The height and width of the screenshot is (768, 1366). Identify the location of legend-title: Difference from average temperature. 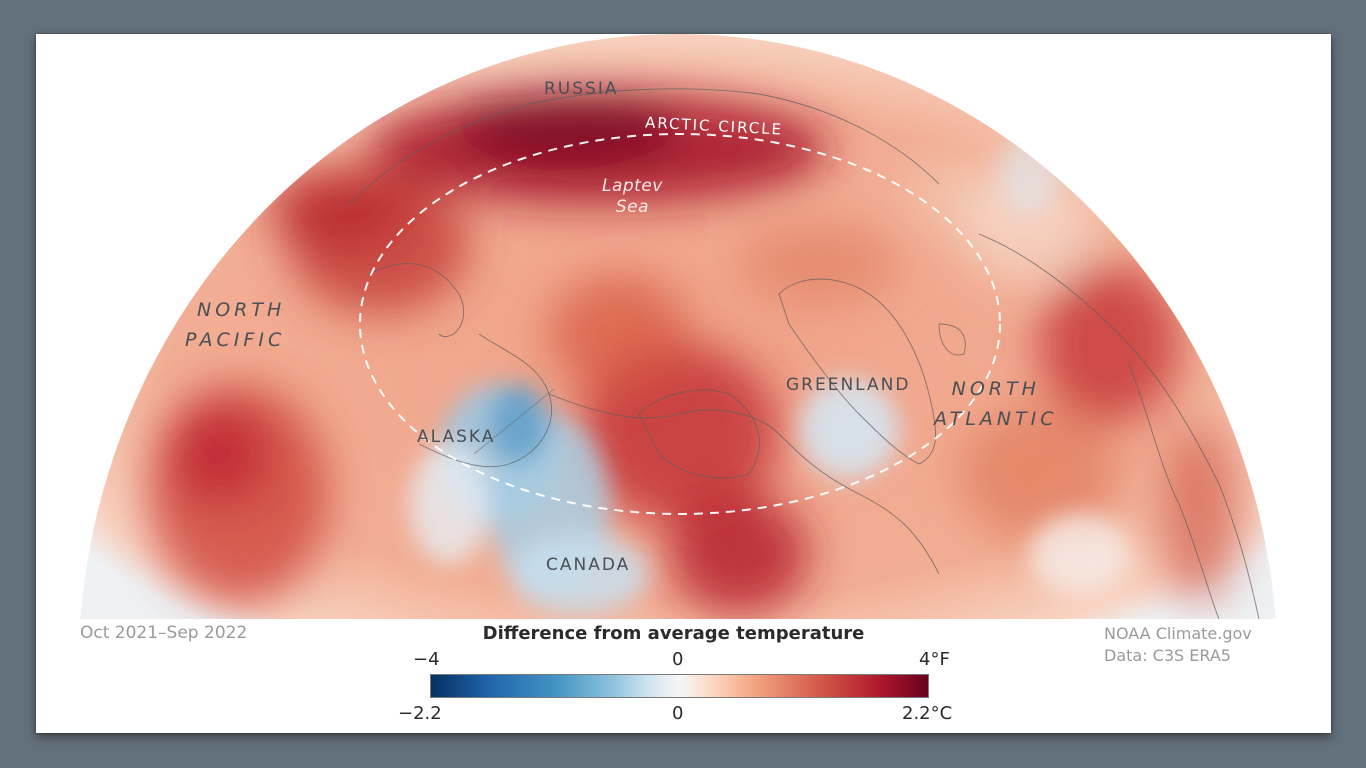
(683, 633).